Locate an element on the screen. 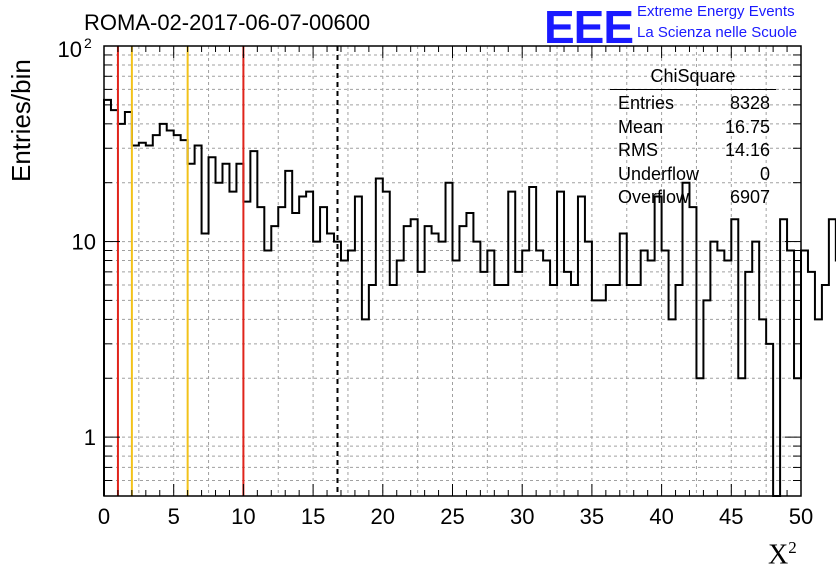 This screenshot has height=572, width=836. stats-value: 8328 is located at coordinates (749, 103).